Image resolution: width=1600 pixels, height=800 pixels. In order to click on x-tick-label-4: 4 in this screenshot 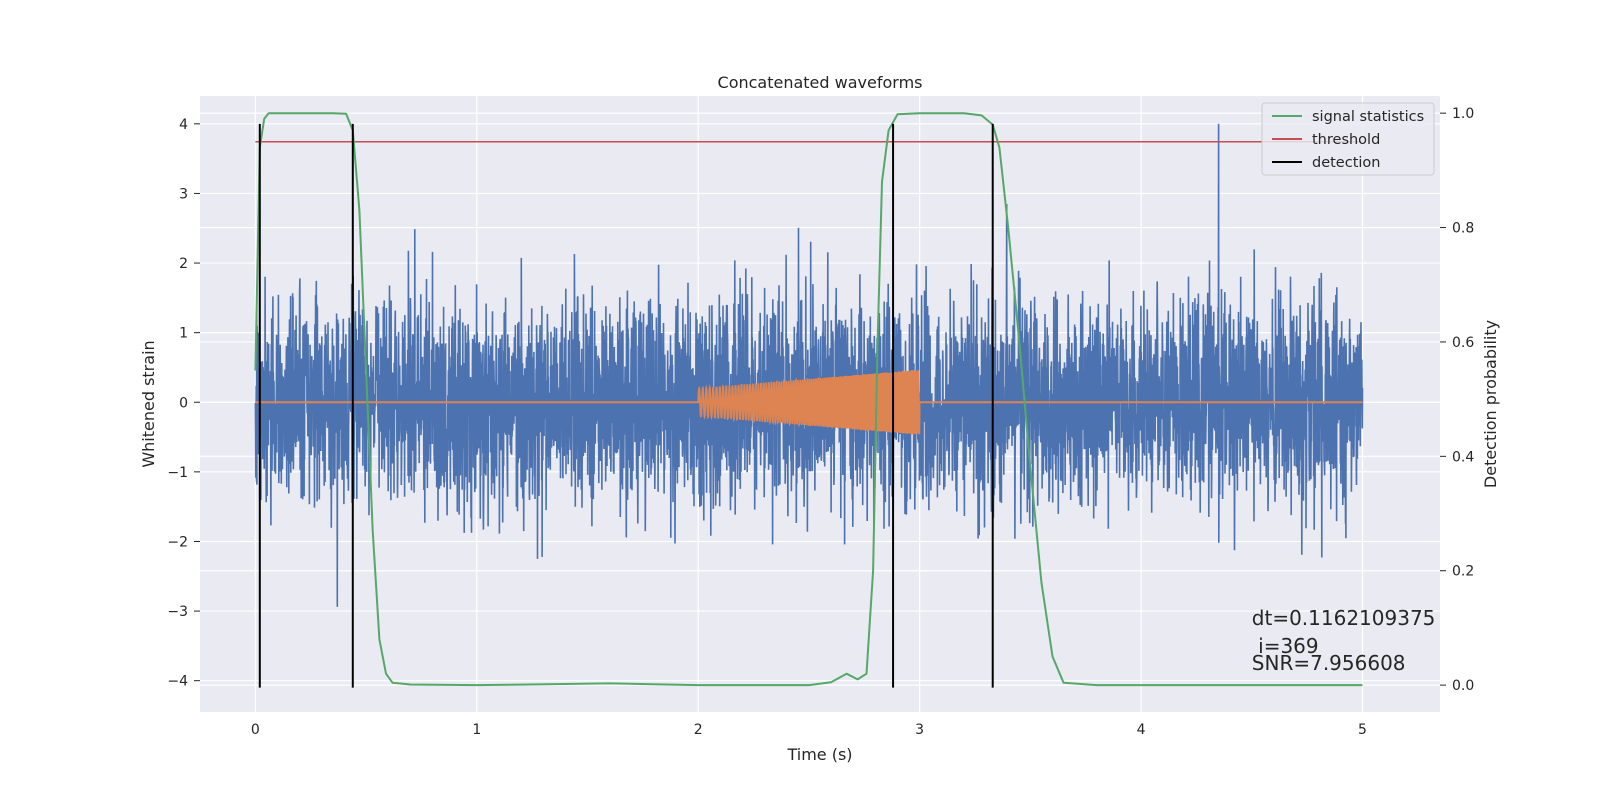, I will do `click(1141, 730)`.